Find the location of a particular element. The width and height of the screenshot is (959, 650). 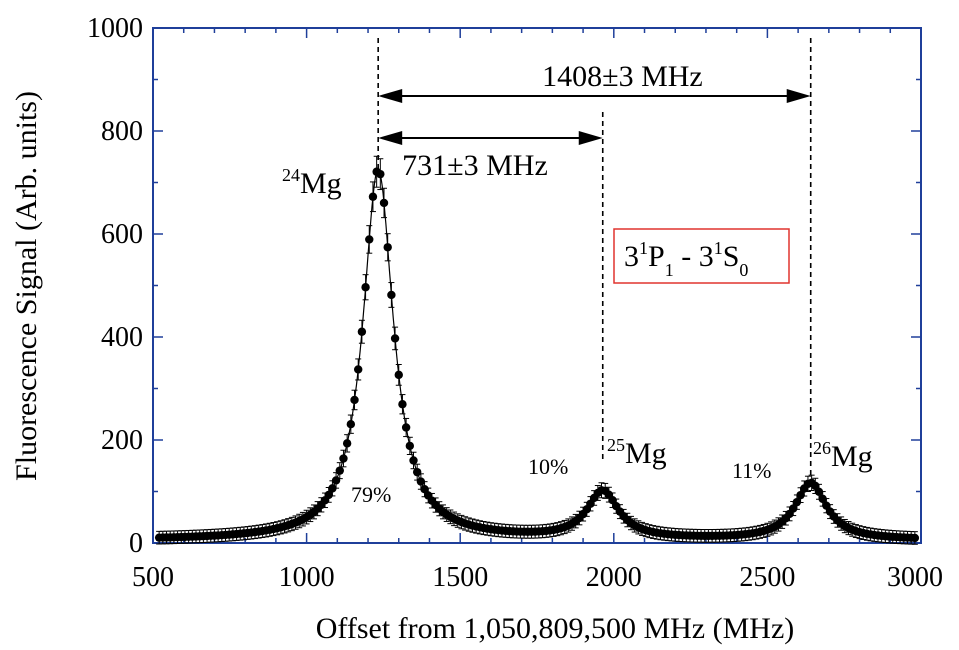

y-tick-labels: 0 200 400 600 800 1000 is located at coordinates (115, 286).